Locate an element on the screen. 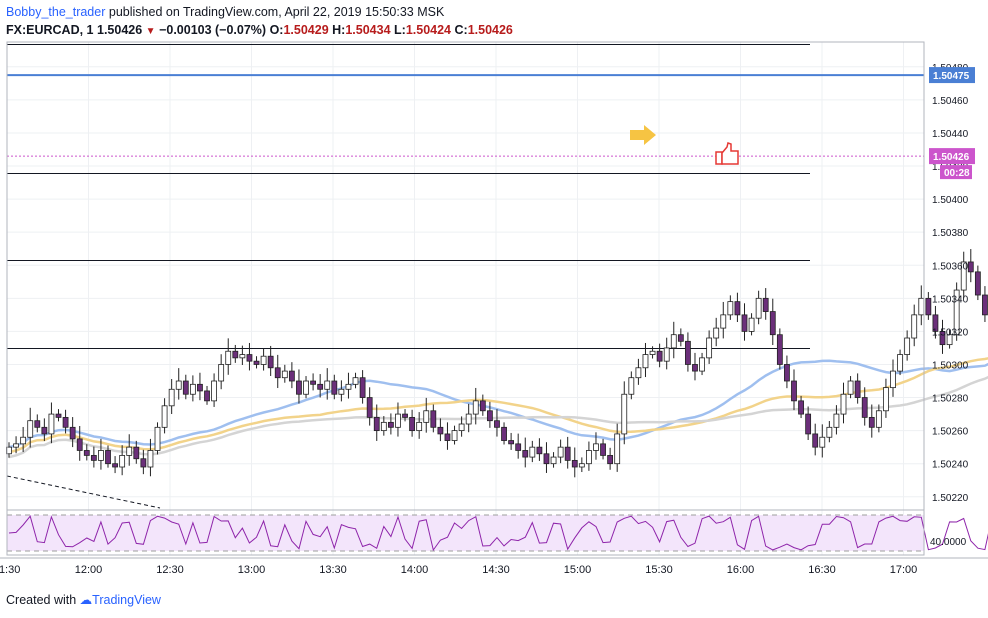  ma-fast-line is located at coordinates (498, 404).